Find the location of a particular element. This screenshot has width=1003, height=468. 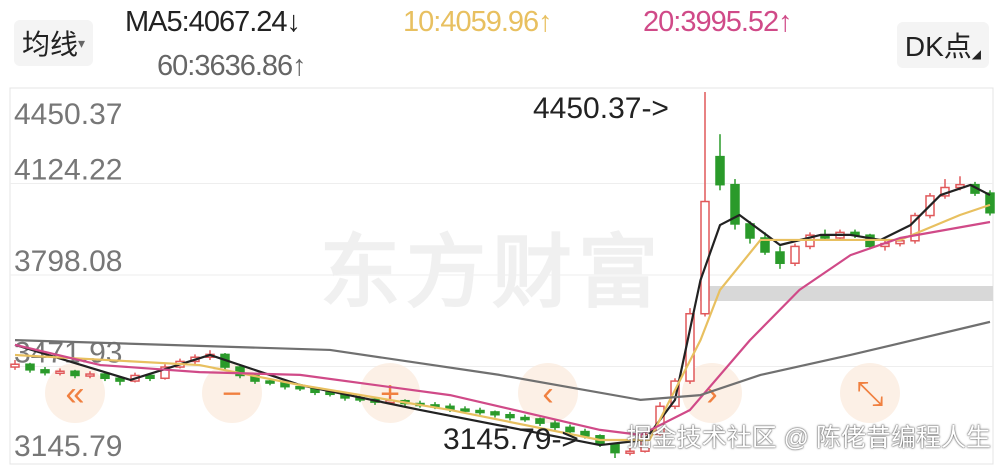

prev-button: ‹ is located at coordinates (548, 393).